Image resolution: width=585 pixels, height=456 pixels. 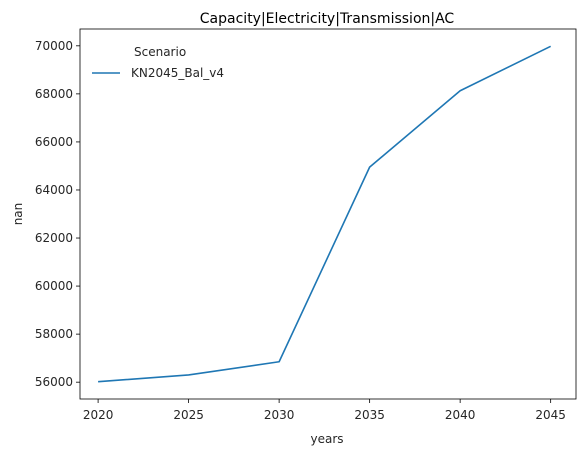 I want to click on x-axis: 2020 2025 2030 2035 2040 2045, so click(x=324, y=410).